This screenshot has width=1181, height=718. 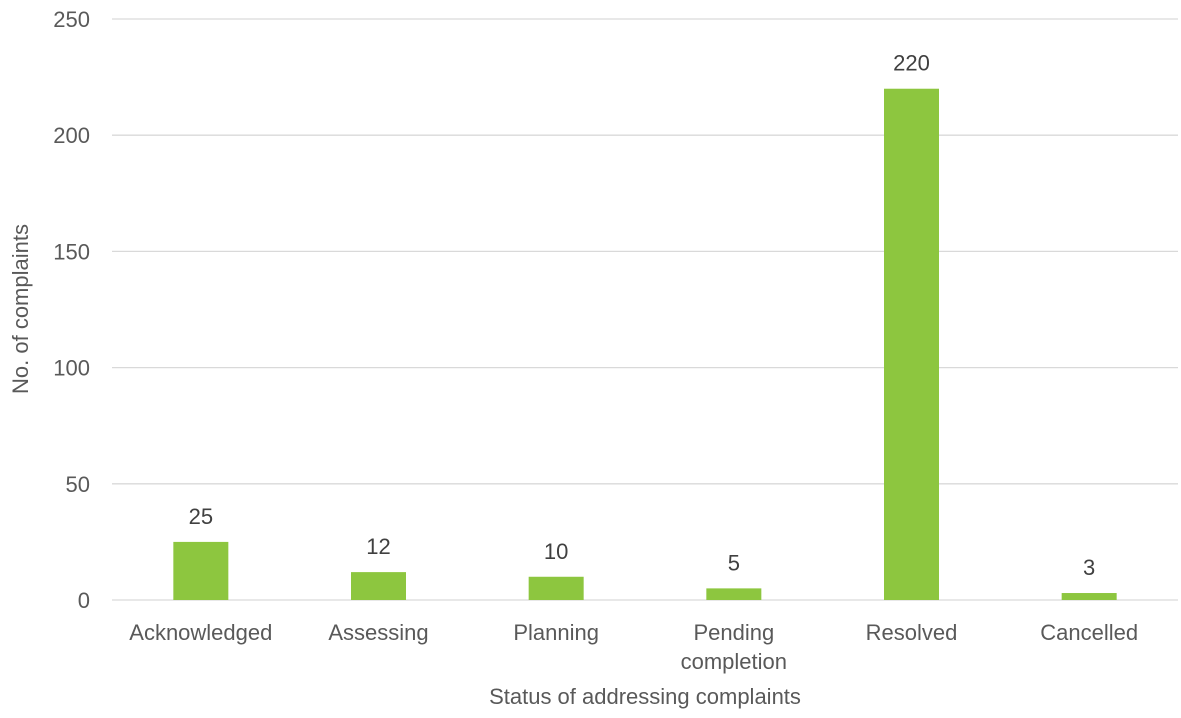 I want to click on y-tick-label: 50, so click(x=78, y=484).